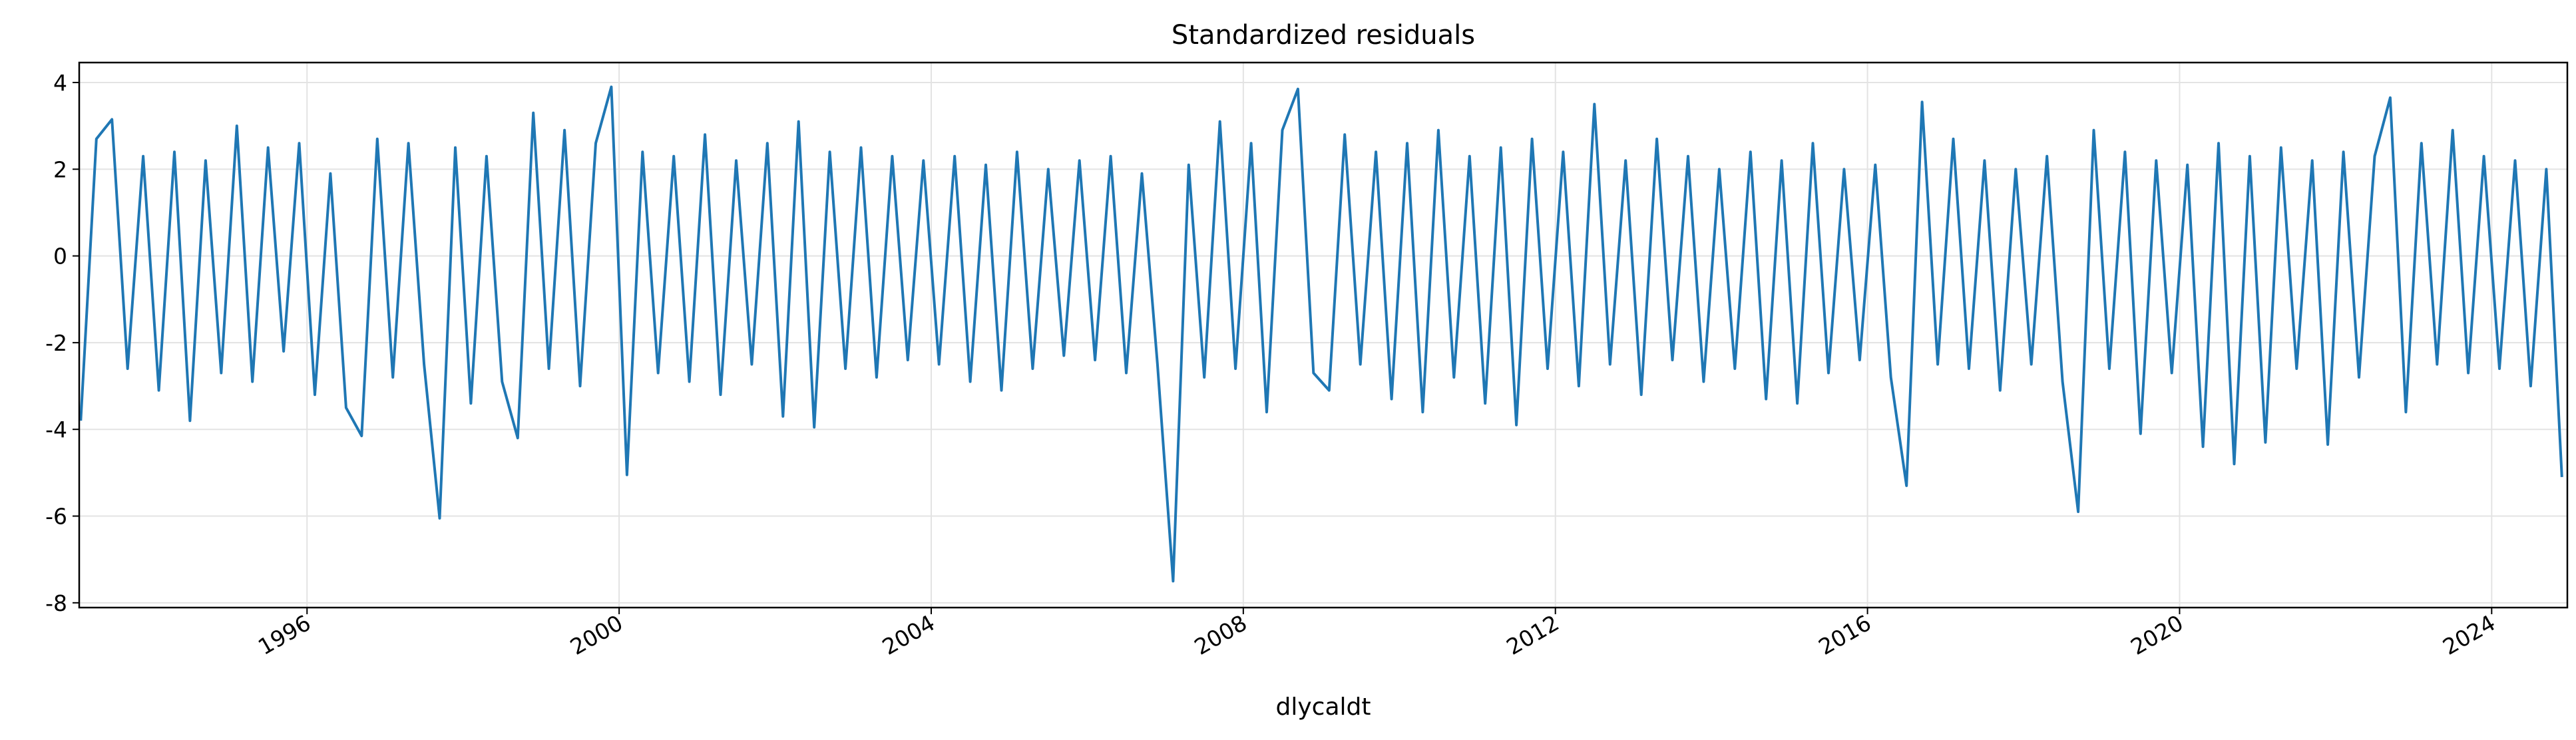 The height and width of the screenshot is (740, 2576). What do you see at coordinates (1532, 635) in the screenshot?
I see `x-tick-label: 2012` at bounding box center [1532, 635].